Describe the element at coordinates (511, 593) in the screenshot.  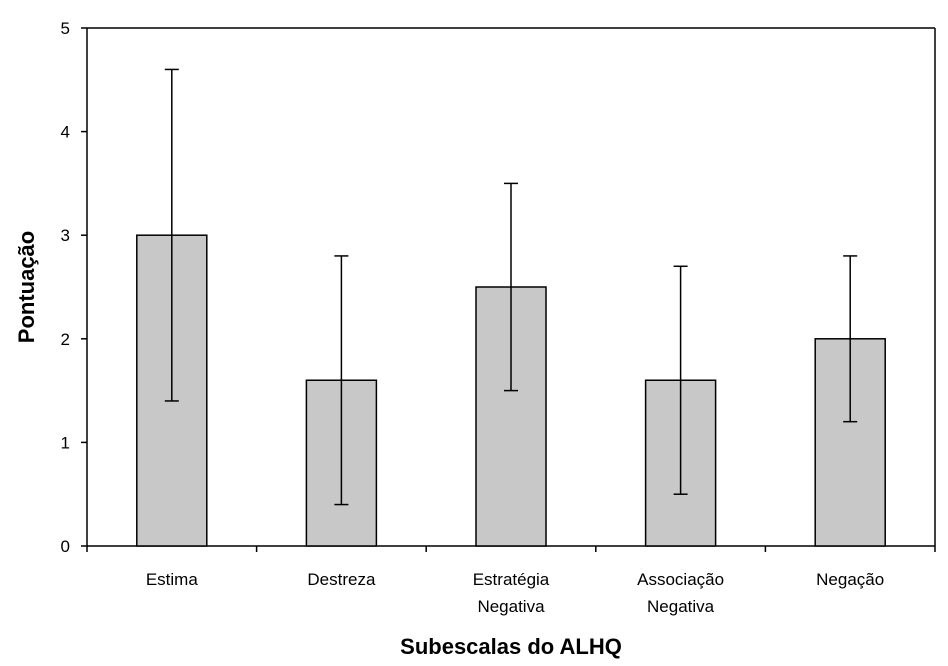
I see `x-tick-label: Estratégia Negativa` at that location.